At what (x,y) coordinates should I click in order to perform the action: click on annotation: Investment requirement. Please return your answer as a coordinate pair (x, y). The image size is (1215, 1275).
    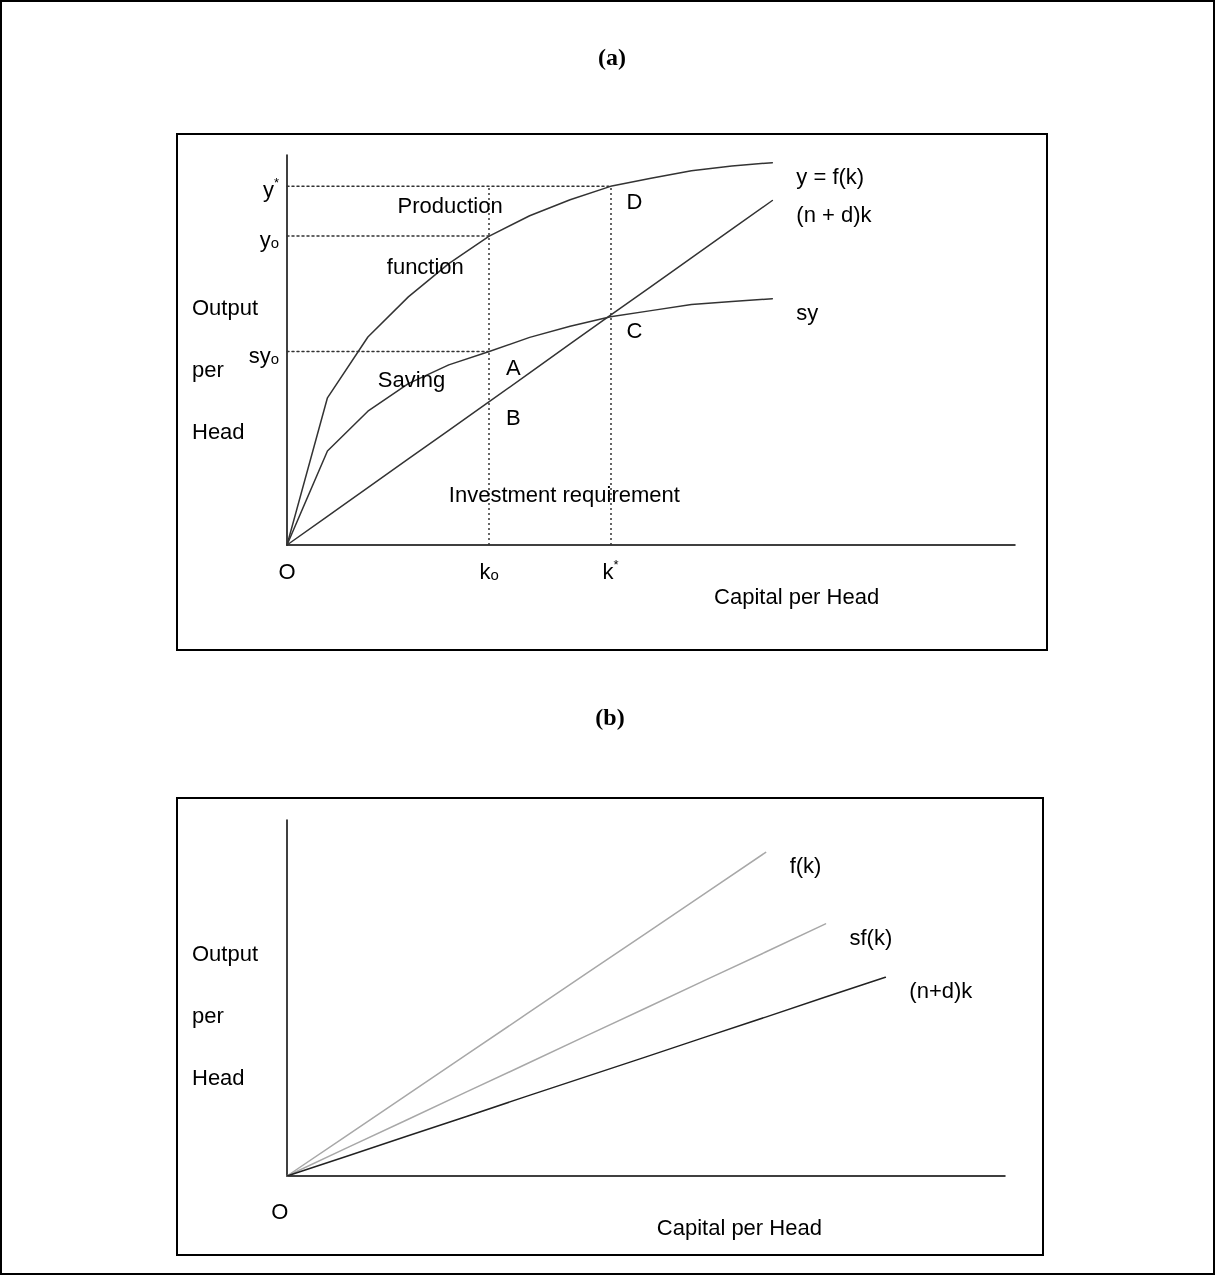
    Looking at the image, I should click on (564, 495).